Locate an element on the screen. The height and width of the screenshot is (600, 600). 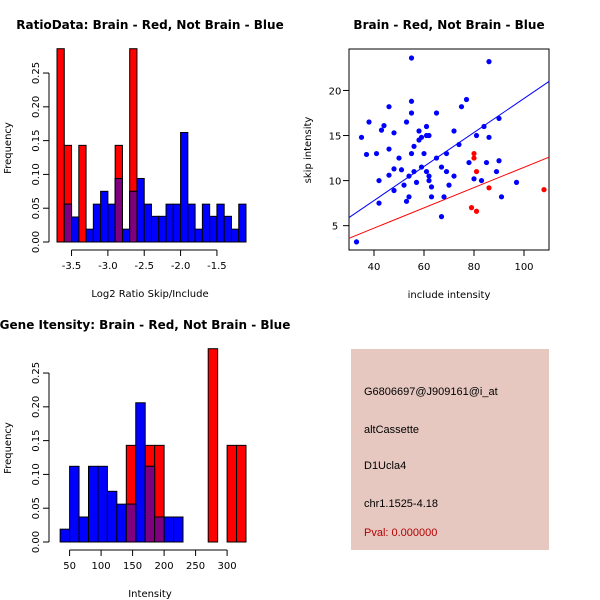
event-type-text: altCassette is located at coordinates (392, 430).